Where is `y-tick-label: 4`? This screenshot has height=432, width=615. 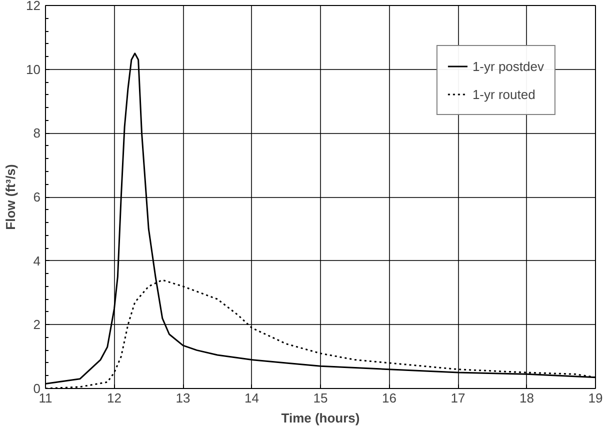 y-tick-label: 4 is located at coordinates (37, 260).